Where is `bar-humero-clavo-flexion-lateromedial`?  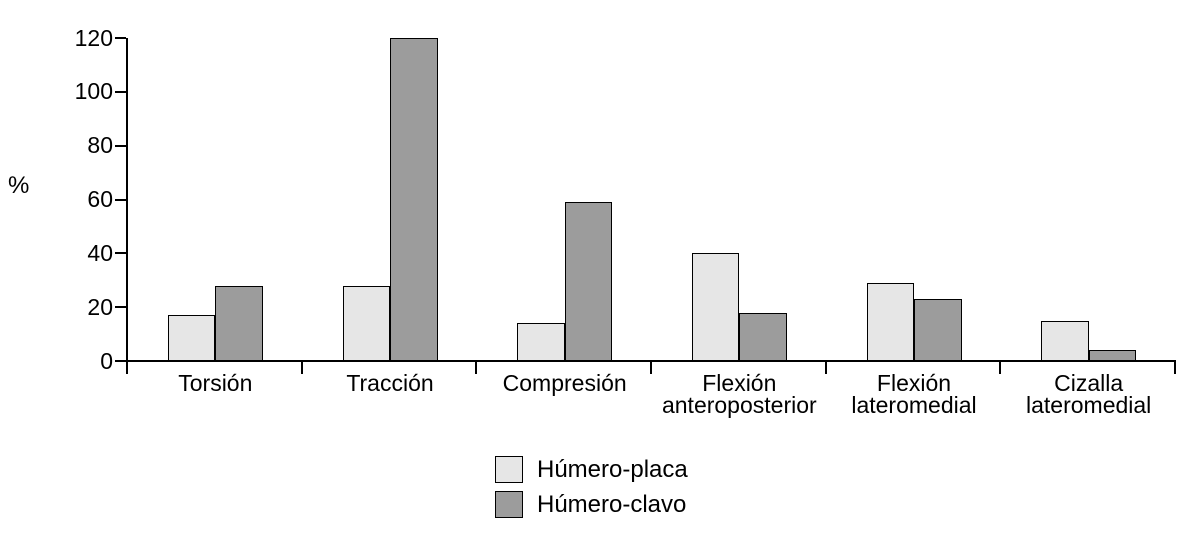
bar-humero-clavo-flexion-lateromedial is located at coordinates (938, 330).